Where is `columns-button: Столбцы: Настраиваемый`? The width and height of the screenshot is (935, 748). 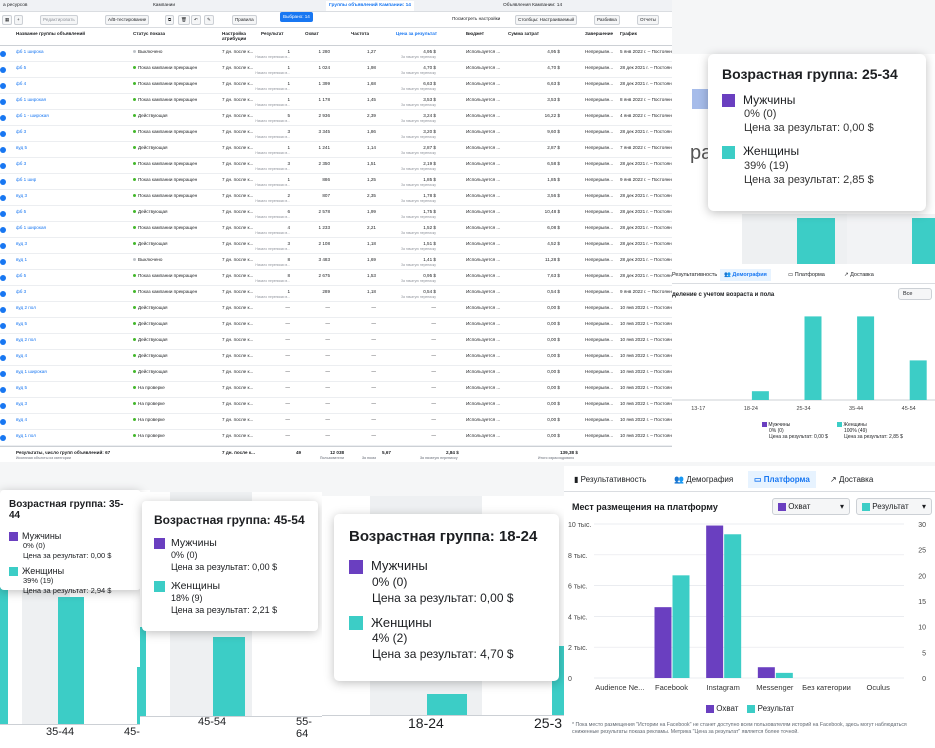 columns-button: Столбцы: Настраиваемый is located at coordinates (546, 20).